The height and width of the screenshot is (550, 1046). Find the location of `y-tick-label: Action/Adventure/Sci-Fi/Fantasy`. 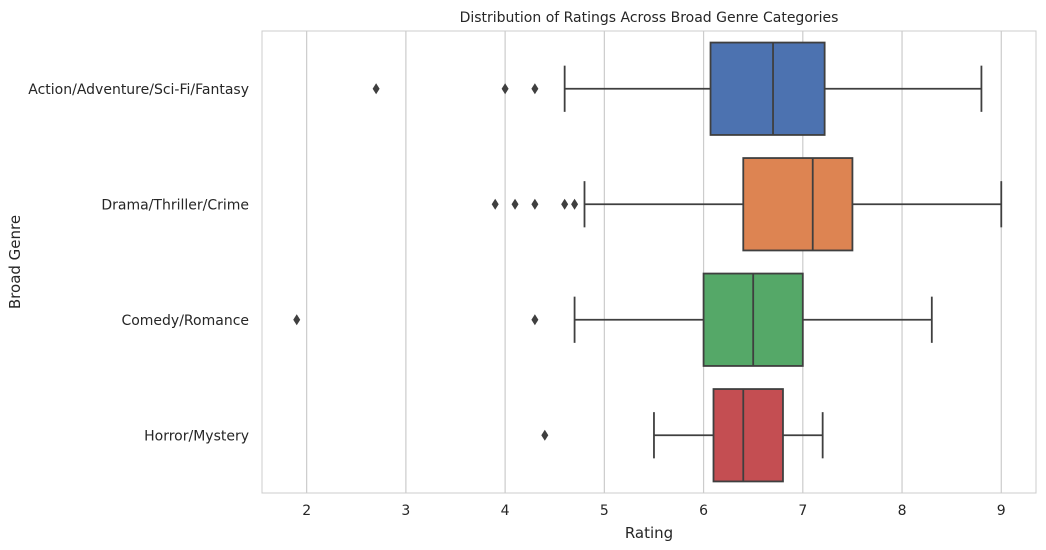

y-tick-label: Action/Adventure/Sci-Fi/Fantasy is located at coordinates (138, 90).